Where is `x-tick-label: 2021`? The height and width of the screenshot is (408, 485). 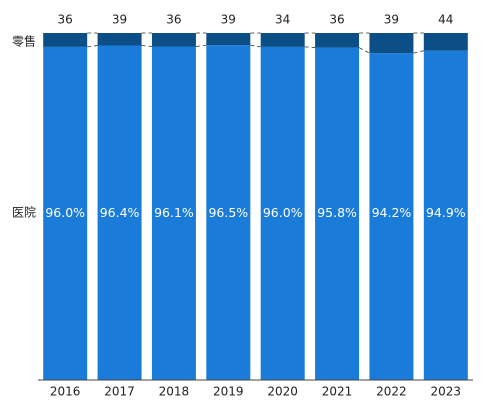 x-tick-label: 2021 is located at coordinates (337, 392).